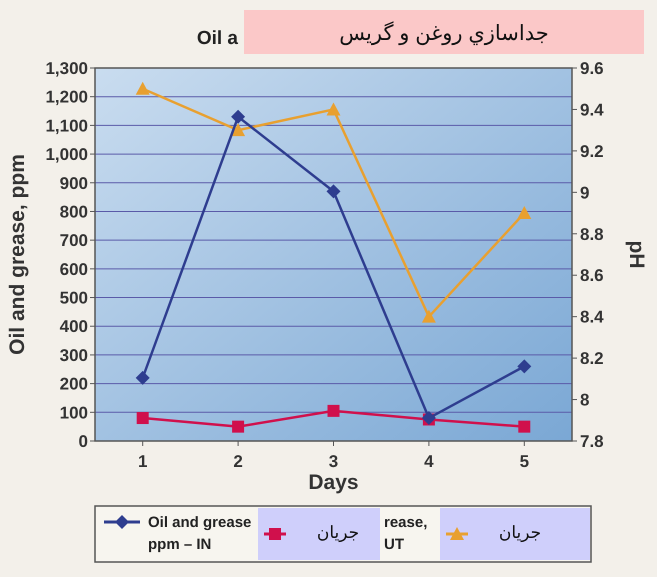 The image size is (657, 577). Describe the element at coordinates (333, 461) in the screenshot. I see `x-tick-label: 3` at that location.